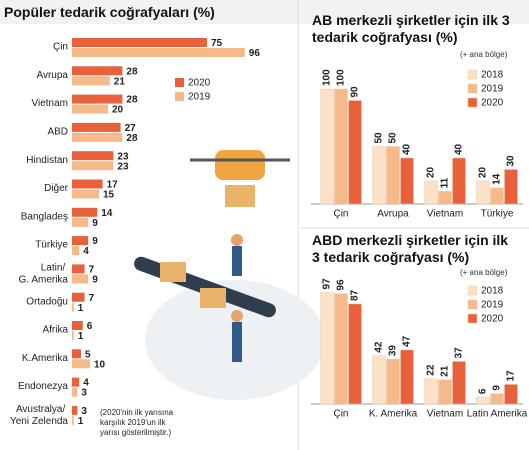 This screenshot has height=450, width=529. I want to click on value-label: 100, so click(341, 77).